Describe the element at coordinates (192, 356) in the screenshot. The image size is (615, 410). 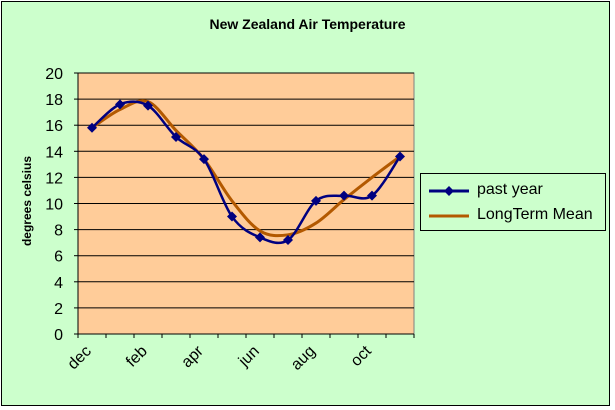
I see `x-tick-label-apr: apr` at that location.